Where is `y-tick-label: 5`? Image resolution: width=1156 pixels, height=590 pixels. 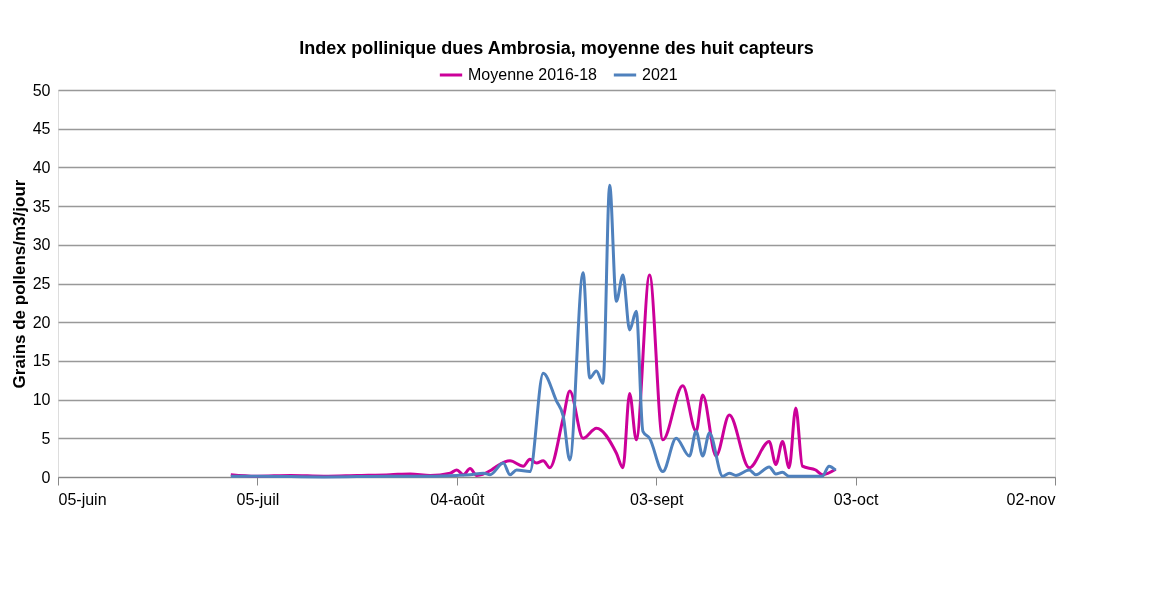 y-tick-label: 5 is located at coordinates (46, 438).